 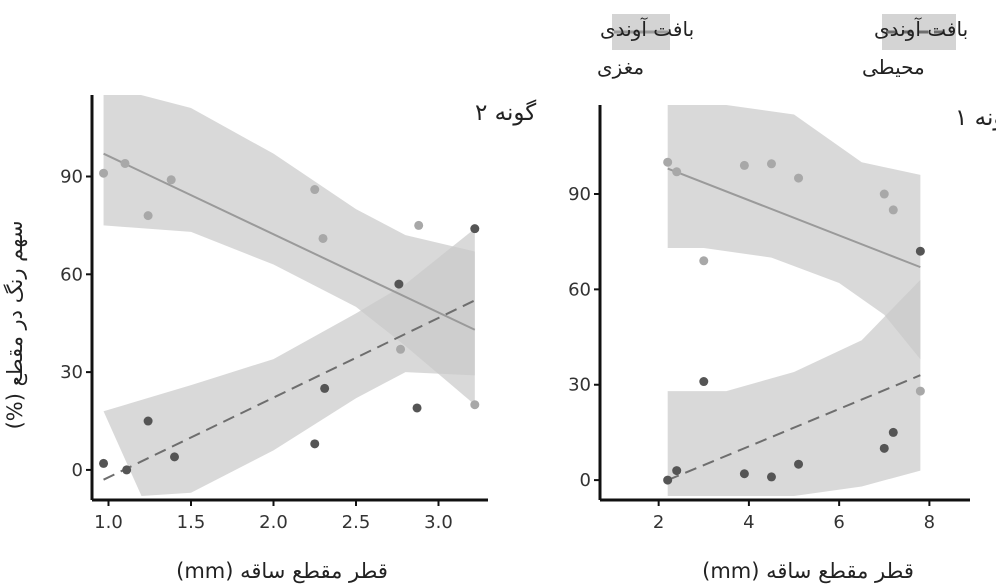 What do you see at coordinates (282, 571) in the screenshot?
I see `x-axis-label-species-2: قطر مقطع ساقه (mm)` at bounding box center [282, 571].